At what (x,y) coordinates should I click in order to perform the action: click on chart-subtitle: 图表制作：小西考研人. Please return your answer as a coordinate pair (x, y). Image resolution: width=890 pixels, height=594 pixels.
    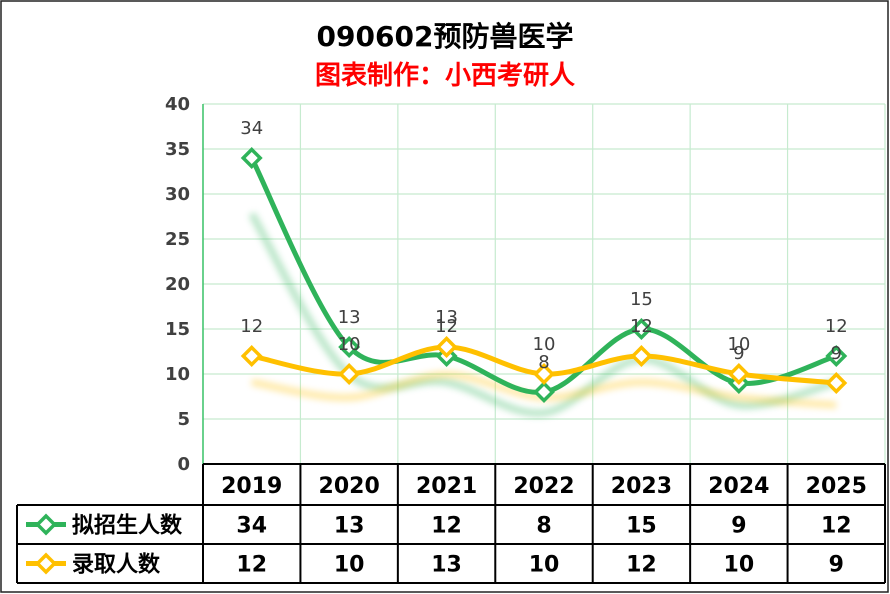
    Looking at the image, I should click on (445, 76).